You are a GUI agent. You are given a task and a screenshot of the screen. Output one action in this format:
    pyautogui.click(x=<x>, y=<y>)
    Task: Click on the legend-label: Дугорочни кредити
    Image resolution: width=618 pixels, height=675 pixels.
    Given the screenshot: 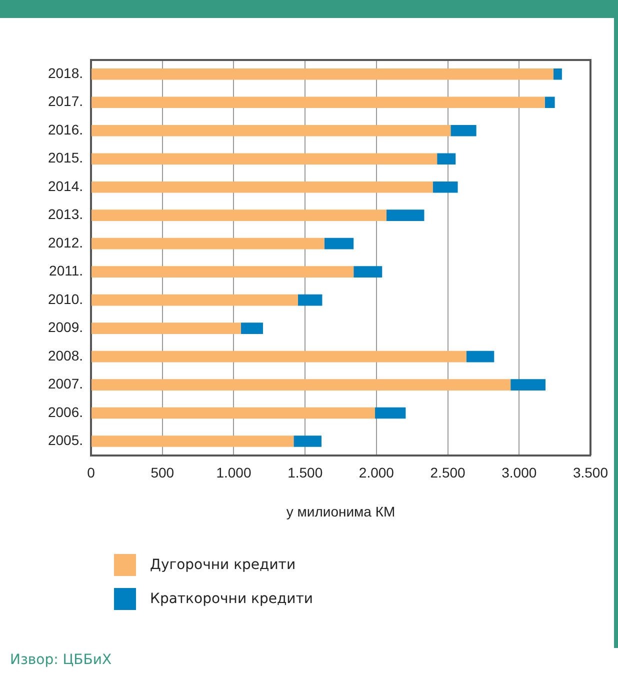 What is the action you would take?
    pyautogui.click(x=223, y=565)
    